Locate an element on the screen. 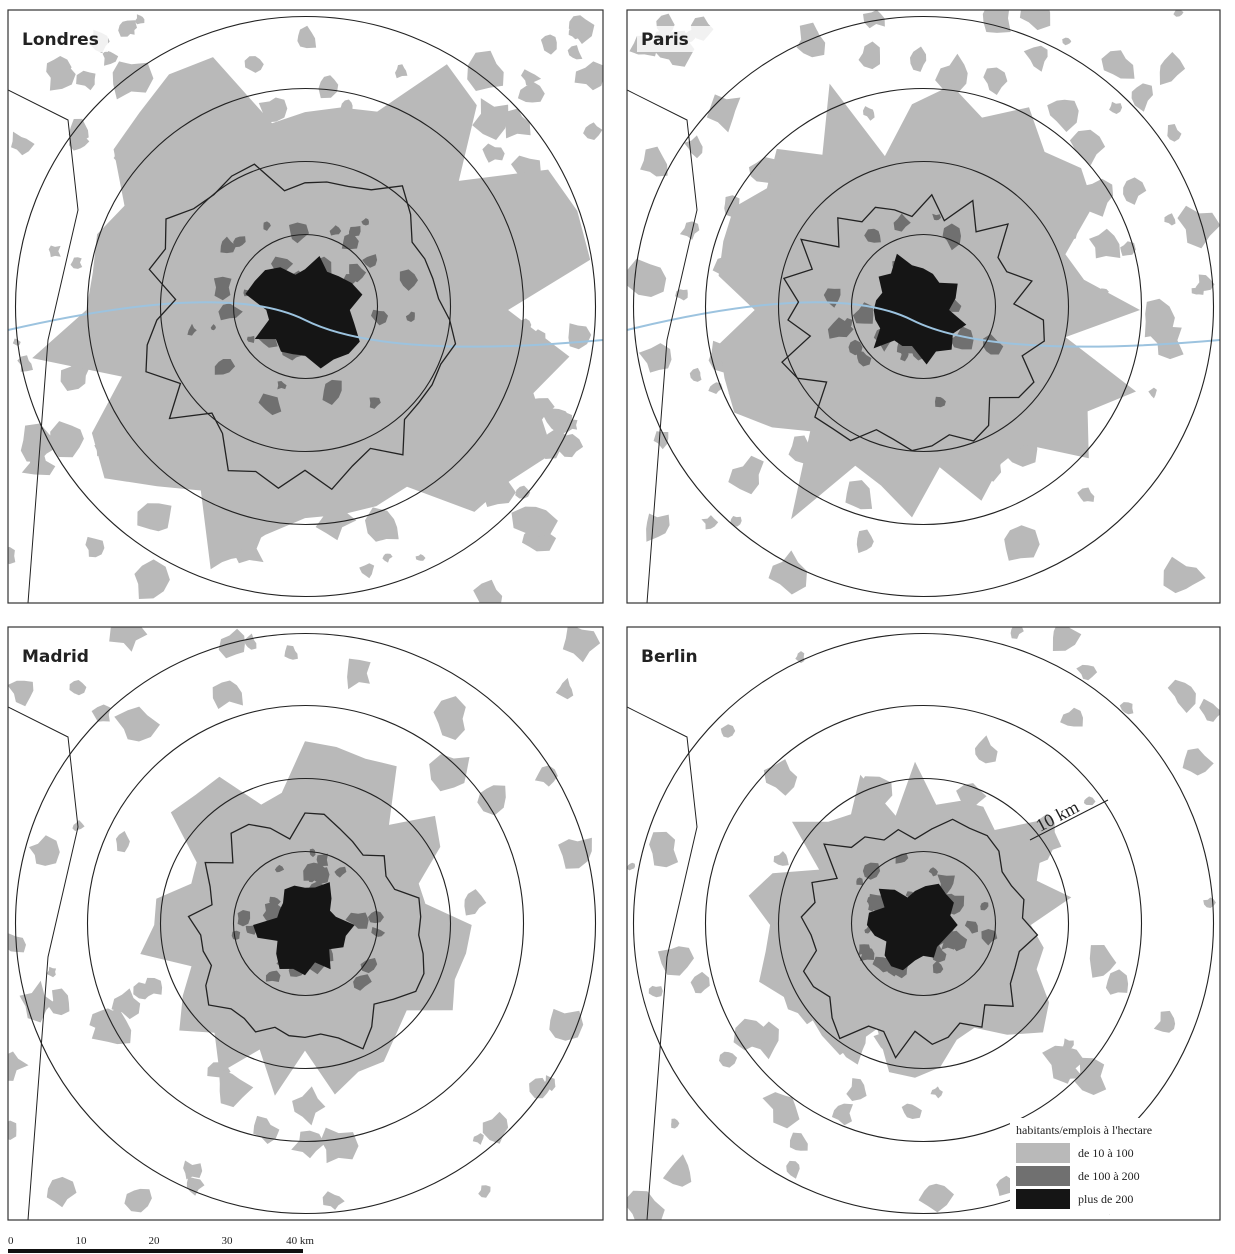 This screenshot has width=1235, height=1254. title-bg is located at coordinates (682, 39).